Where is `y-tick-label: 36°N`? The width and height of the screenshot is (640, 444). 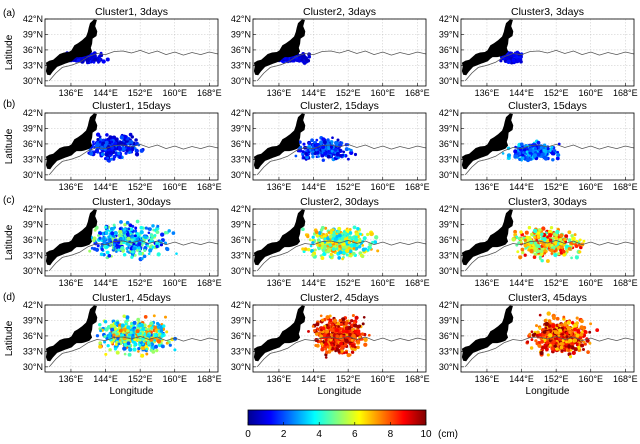 y-tick-label: 36°N is located at coordinates (241, 240).